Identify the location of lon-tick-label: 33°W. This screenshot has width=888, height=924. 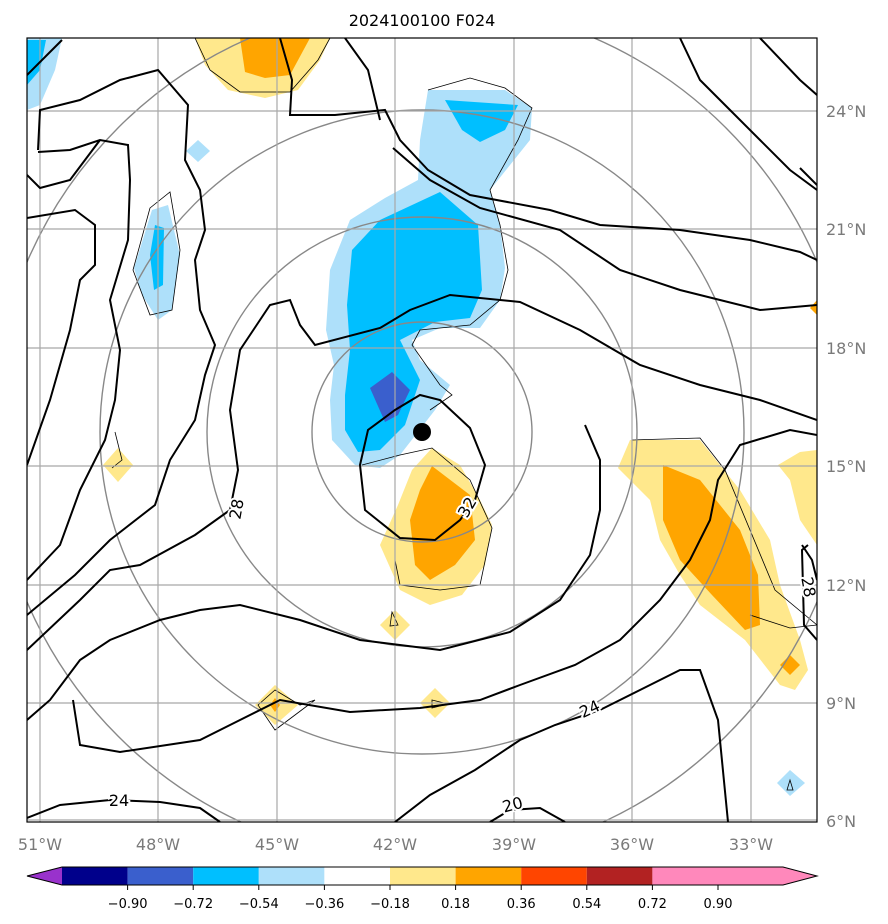
(751, 844).